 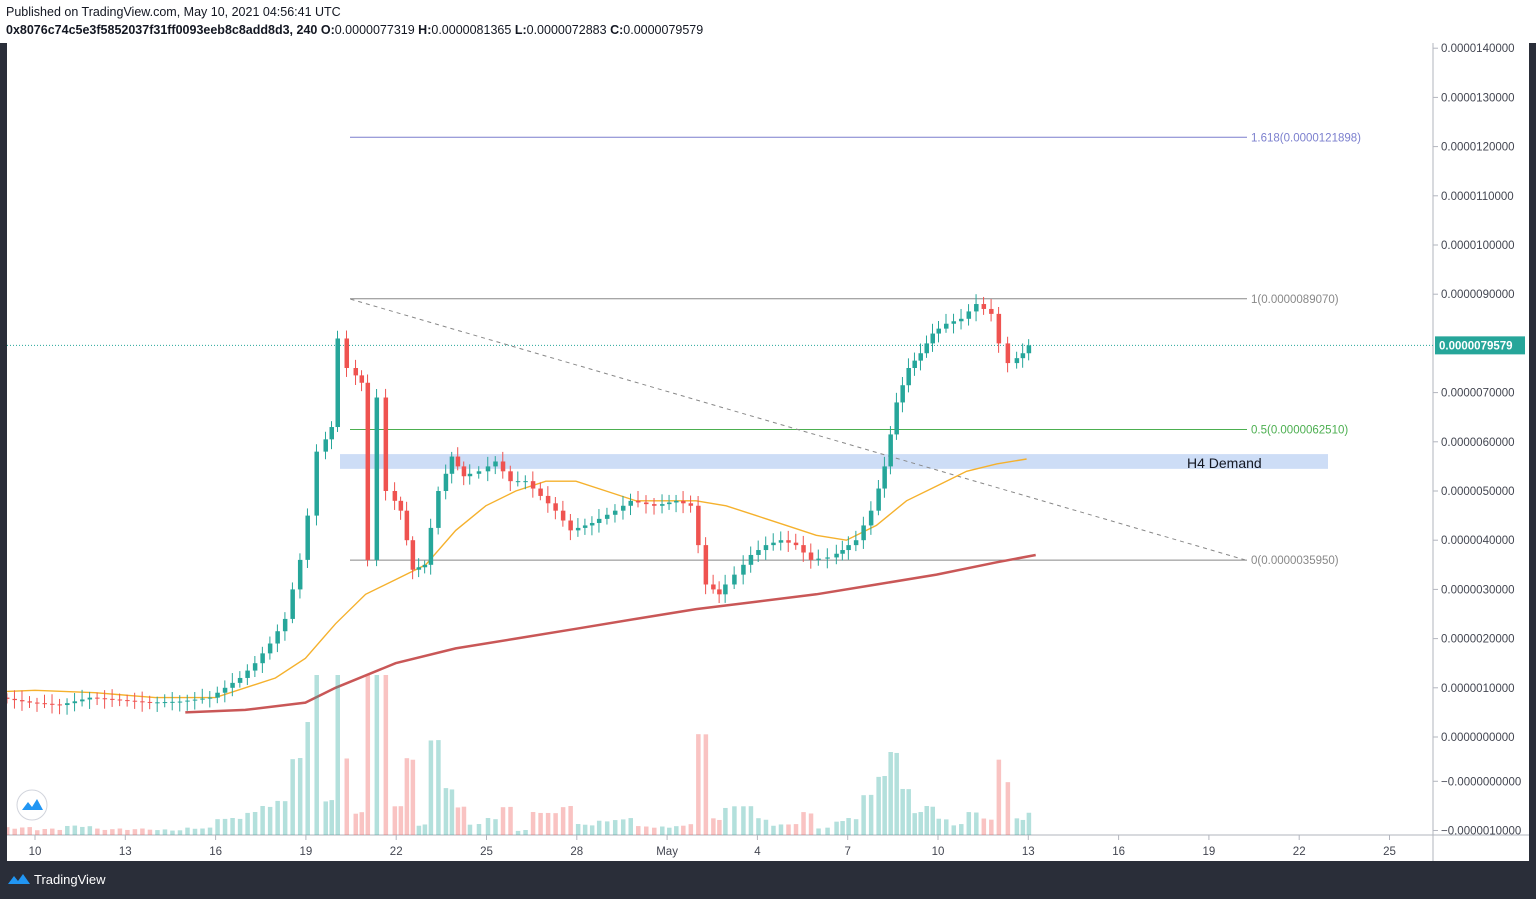 I want to click on y-tick-label: 0.0000140000, so click(x=1478, y=49).